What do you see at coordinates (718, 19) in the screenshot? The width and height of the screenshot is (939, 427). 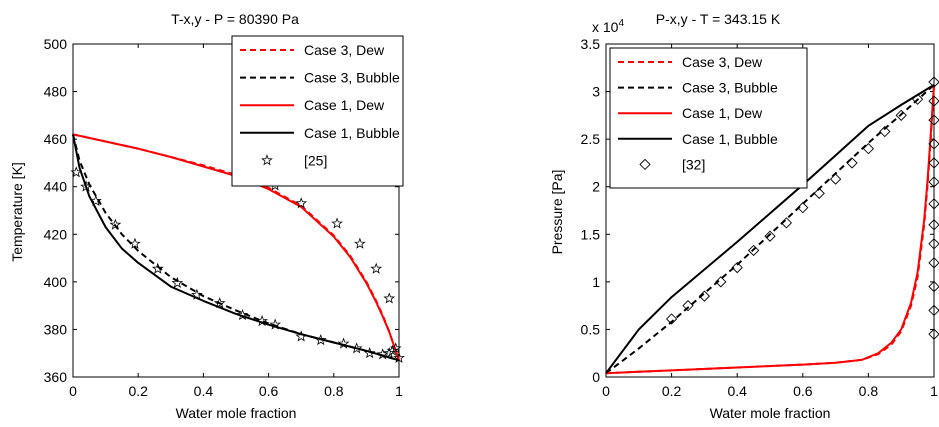 I see `right-chart-title: P-x,y - T = 343.15 K` at bounding box center [718, 19].